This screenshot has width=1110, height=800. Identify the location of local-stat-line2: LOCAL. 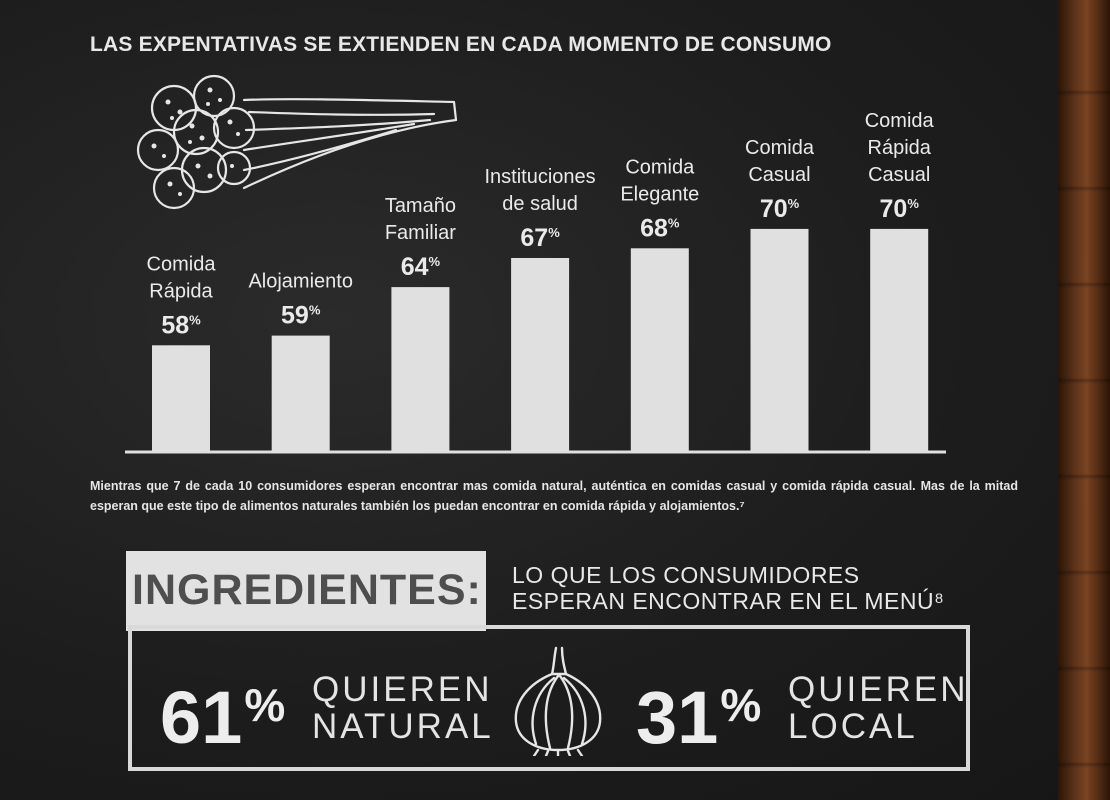
(853, 726).